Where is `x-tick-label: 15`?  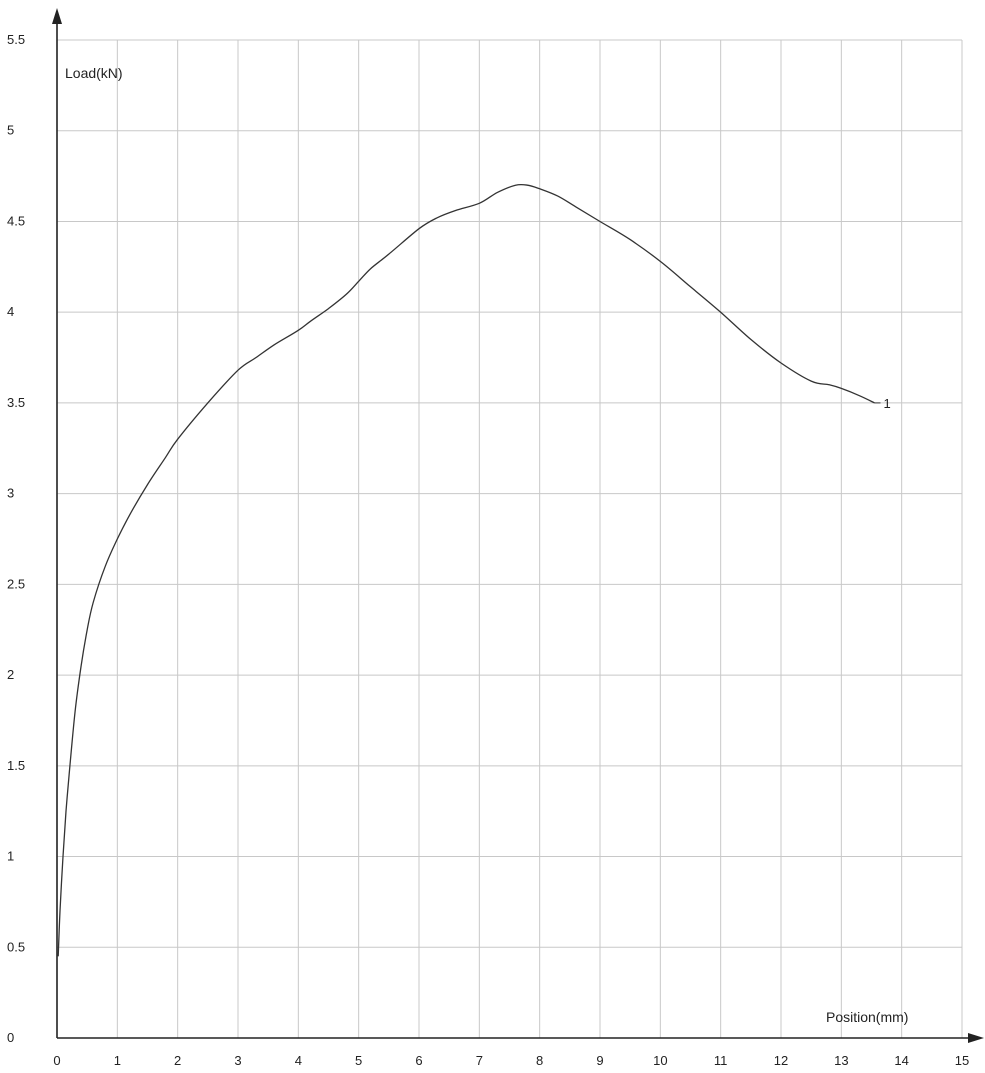
x-tick-label: 15 is located at coordinates (962, 1060).